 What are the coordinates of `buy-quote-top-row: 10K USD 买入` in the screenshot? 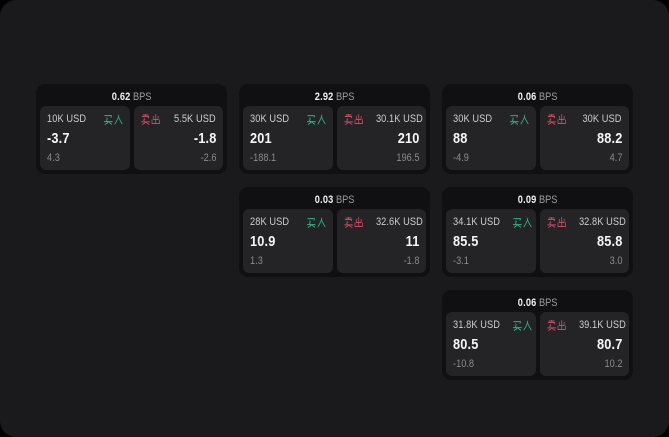 It's located at (85, 119).